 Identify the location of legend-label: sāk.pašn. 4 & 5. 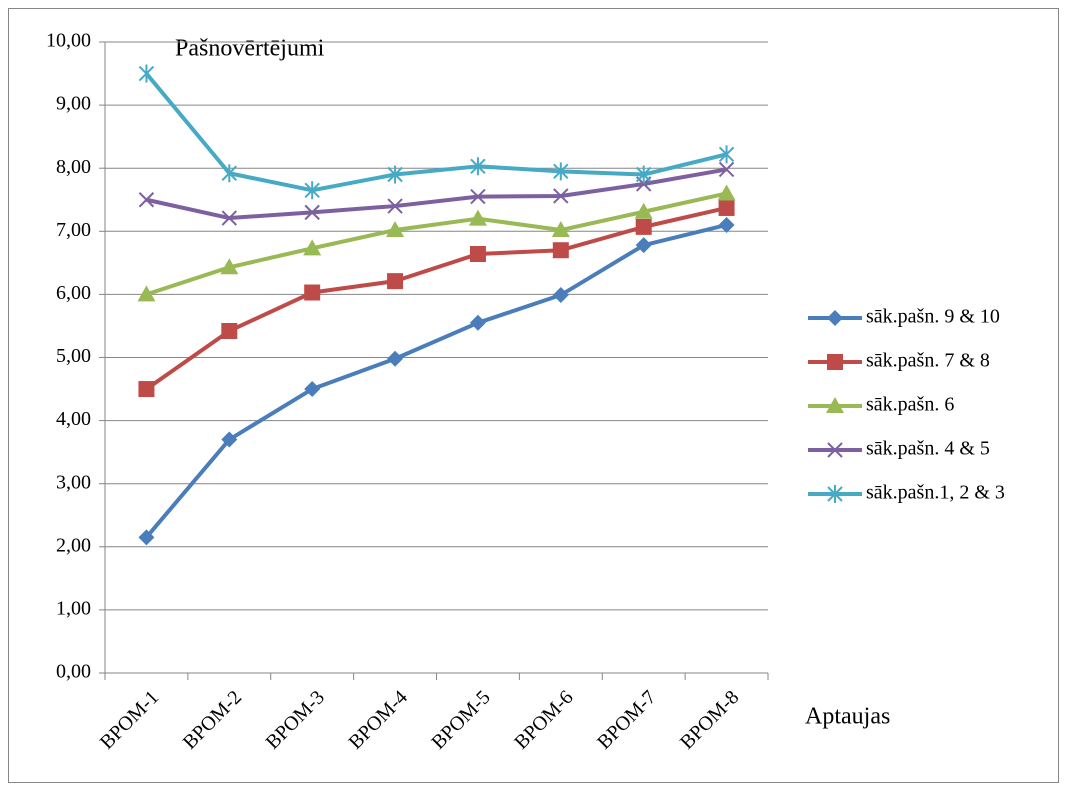
(928, 449).